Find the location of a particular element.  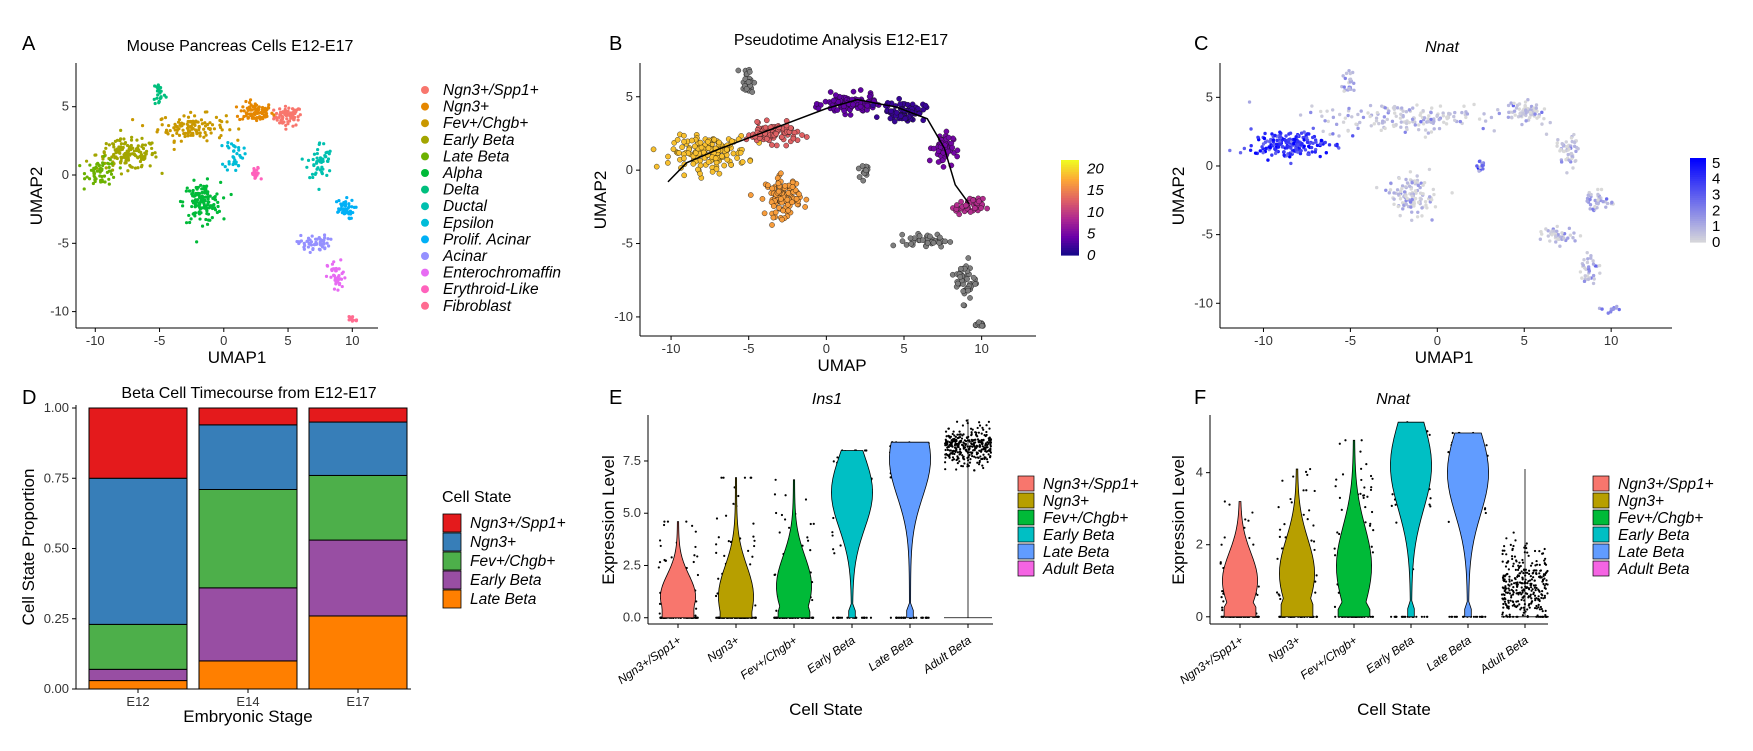

panel-b-xlabel: UMAP is located at coordinates (841, 365).